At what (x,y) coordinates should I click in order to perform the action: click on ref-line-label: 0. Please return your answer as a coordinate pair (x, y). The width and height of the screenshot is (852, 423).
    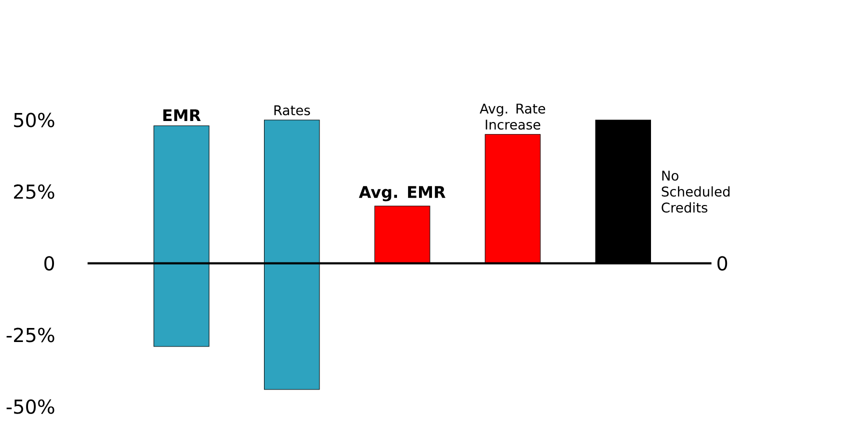
    Looking at the image, I should click on (722, 263).